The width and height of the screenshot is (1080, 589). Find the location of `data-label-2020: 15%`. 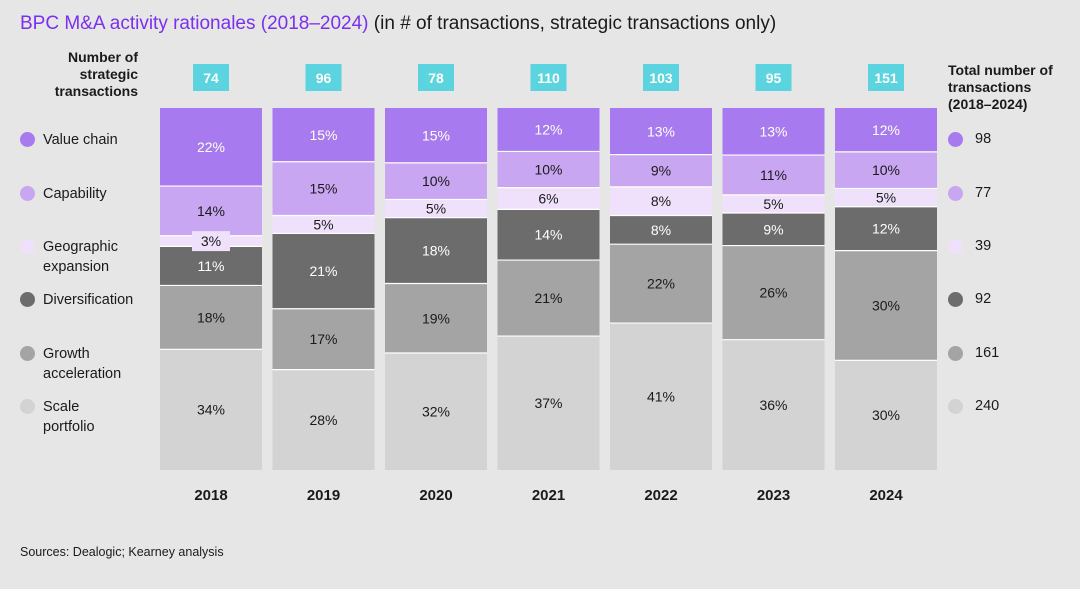

data-label-2020: 15% is located at coordinates (436, 135).